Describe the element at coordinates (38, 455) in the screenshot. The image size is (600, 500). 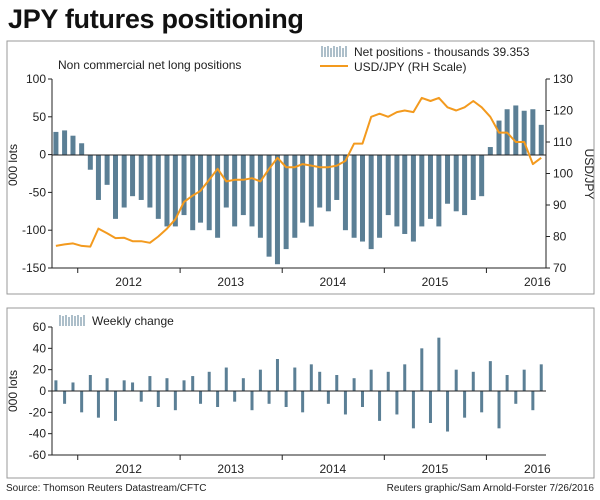
I see `bottom-left-tick-label: -60` at that location.